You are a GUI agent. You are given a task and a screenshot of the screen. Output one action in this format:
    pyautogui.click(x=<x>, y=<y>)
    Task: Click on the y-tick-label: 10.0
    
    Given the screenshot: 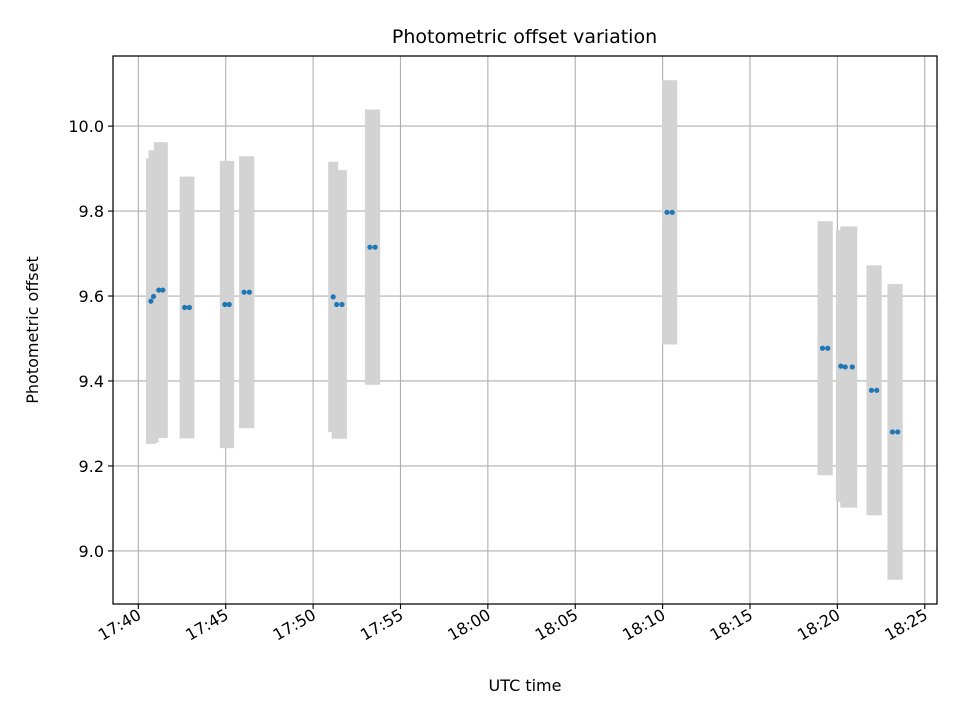 What is the action you would take?
    pyautogui.click(x=86, y=126)
    